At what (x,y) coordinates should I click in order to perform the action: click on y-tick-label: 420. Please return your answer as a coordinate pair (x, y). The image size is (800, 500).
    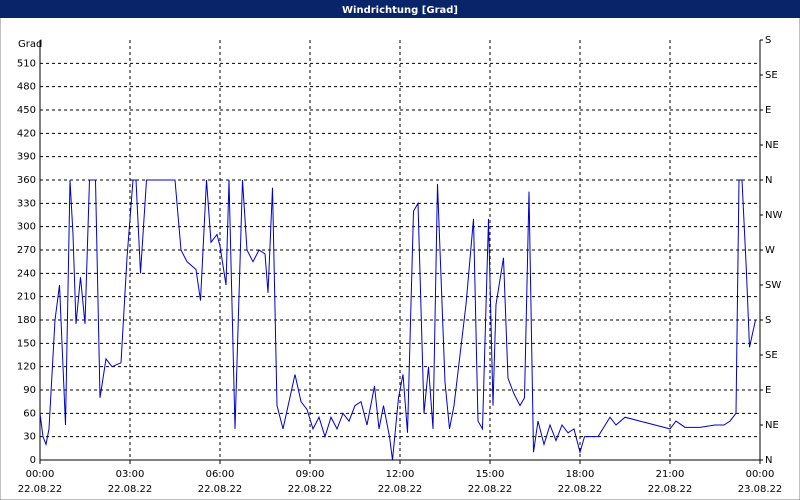
    Looking at the image, I should click on (26, 133).